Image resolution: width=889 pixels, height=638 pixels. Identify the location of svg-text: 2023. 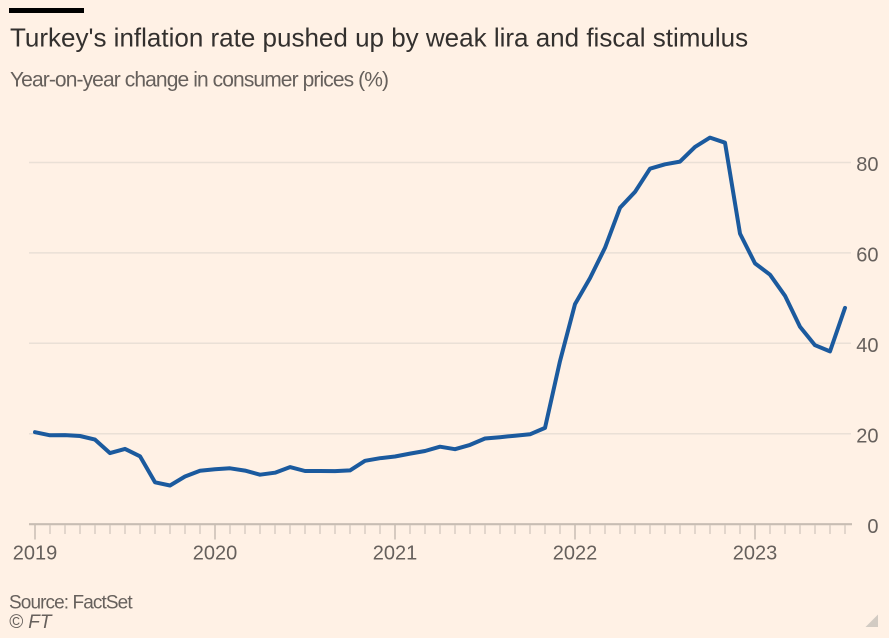
(755, 554).